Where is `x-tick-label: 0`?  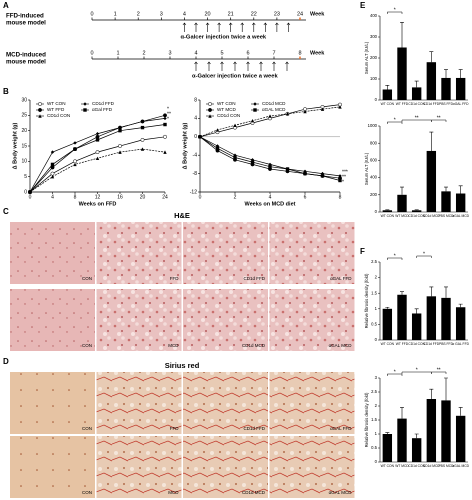
x-tick-label: 0 is located at coordinates (200, 197).